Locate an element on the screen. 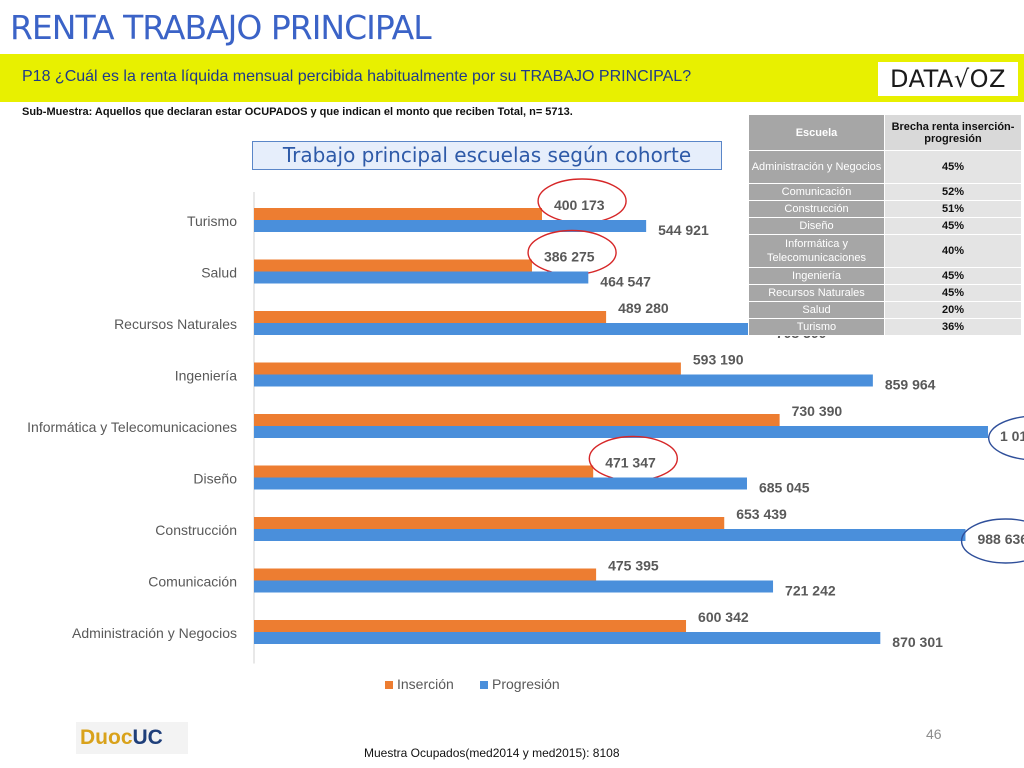  gap-table-school: Construcción is located at coordinates (816, 209).